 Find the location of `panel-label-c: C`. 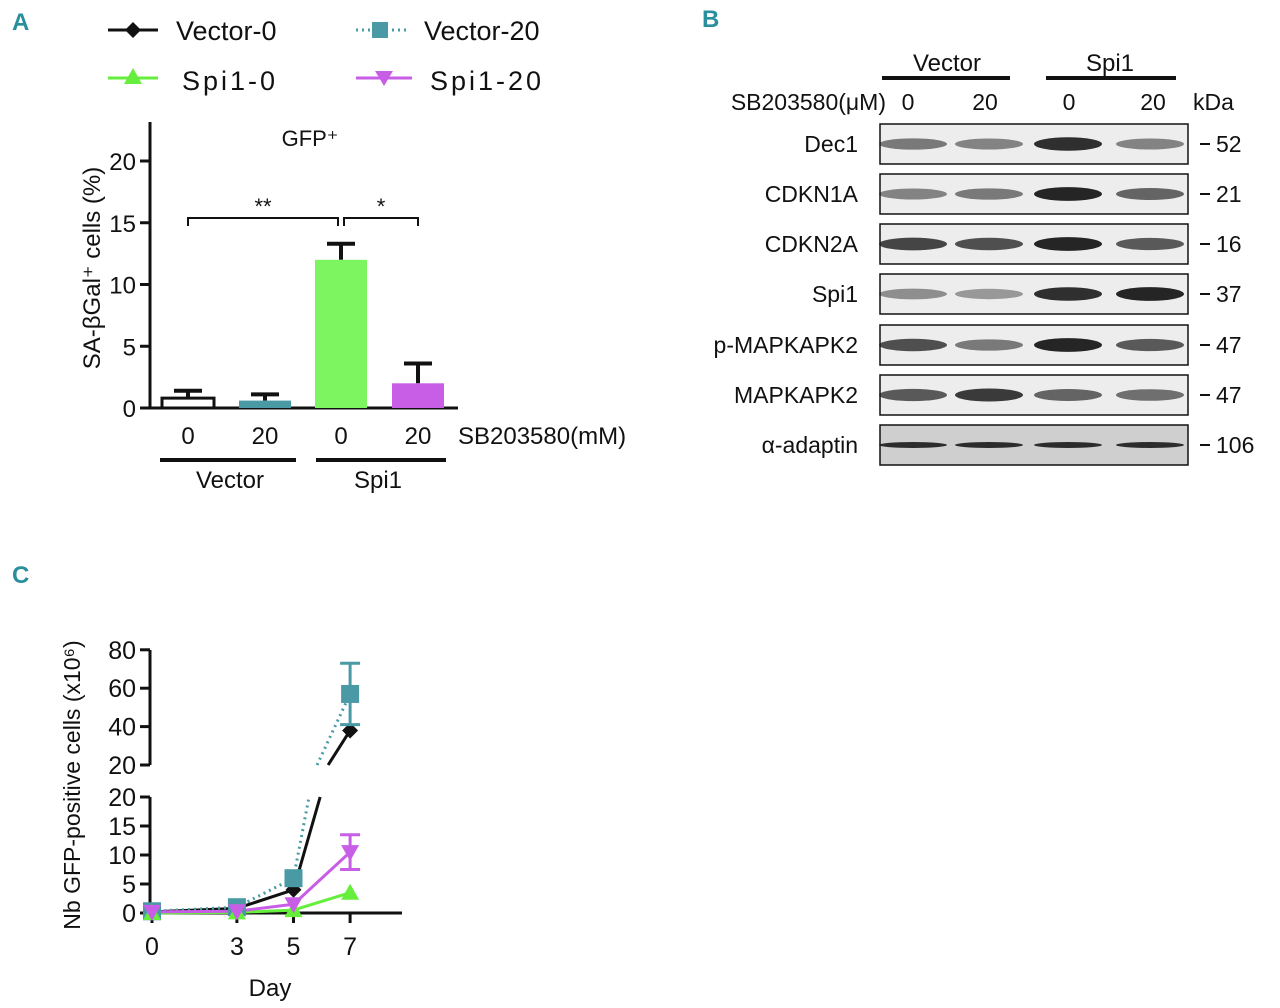

panel-label-c: C is located at coordinates (20, 575).